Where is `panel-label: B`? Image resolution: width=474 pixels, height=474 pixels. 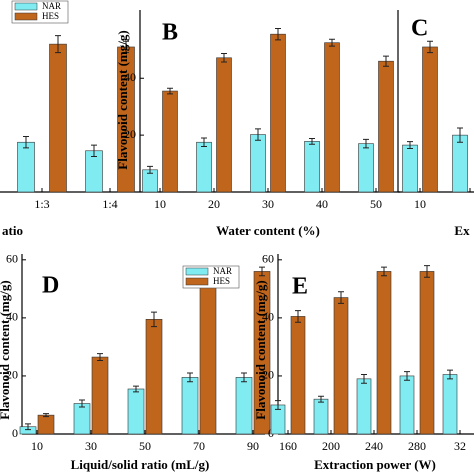 panel-label: B is located at coordinates (170, 33).